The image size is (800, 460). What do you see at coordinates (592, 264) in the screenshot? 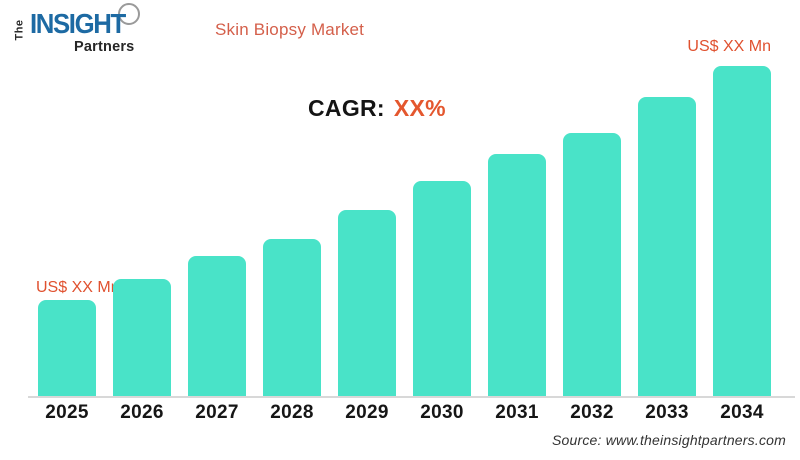
I see `bar-2032` at bounding box center [592, 264].